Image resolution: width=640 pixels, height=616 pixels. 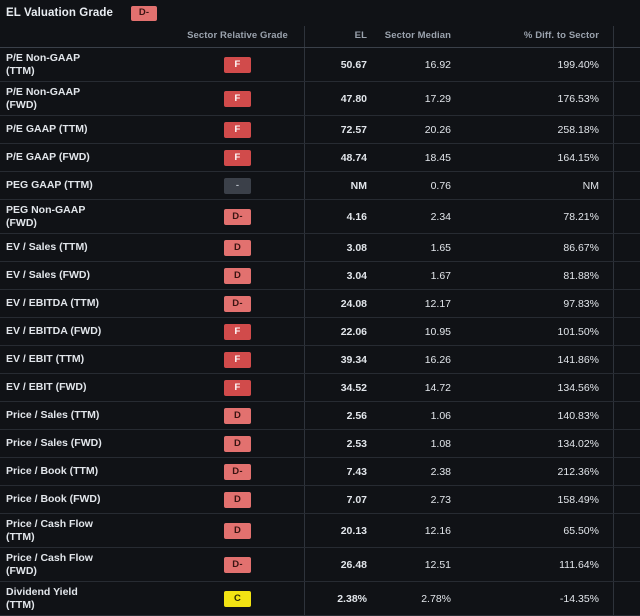 What do you see at coordinates (88, 359) in the screenshot?
I see `metric-label: EV / EBIT (TTM)` at bounding box center [88, 359].